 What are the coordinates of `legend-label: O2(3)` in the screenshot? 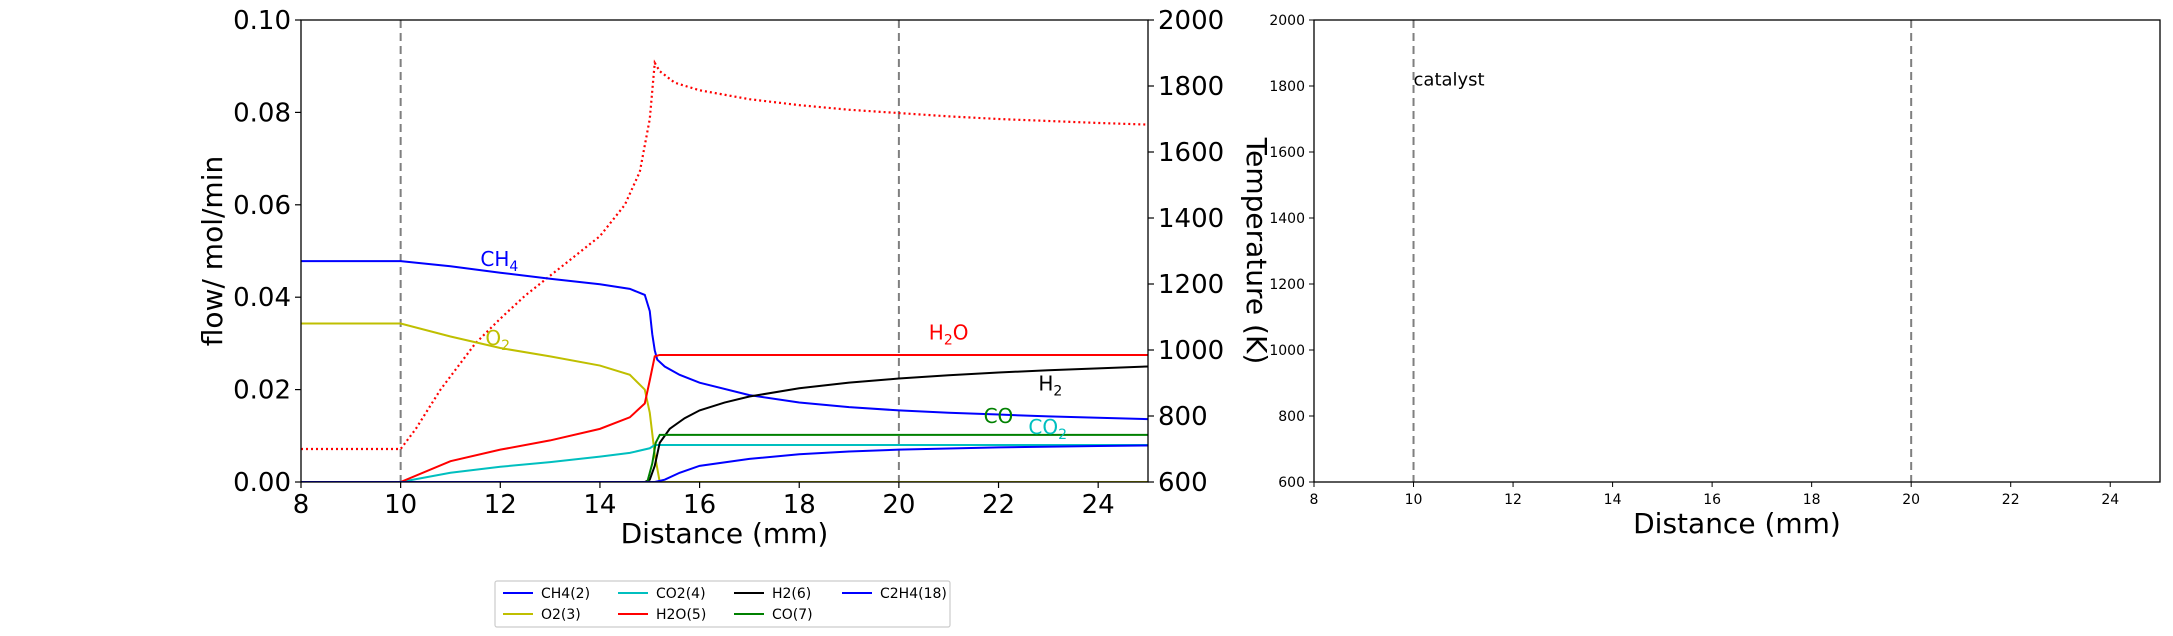 It's located at (561, 615).